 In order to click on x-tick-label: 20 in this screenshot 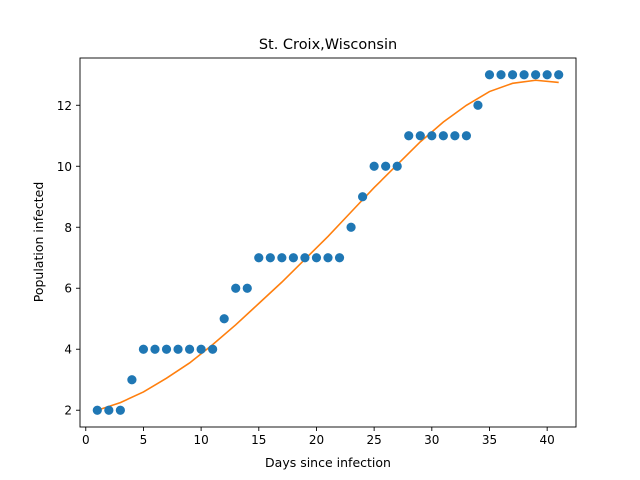, I will do `click(316, 440)`.